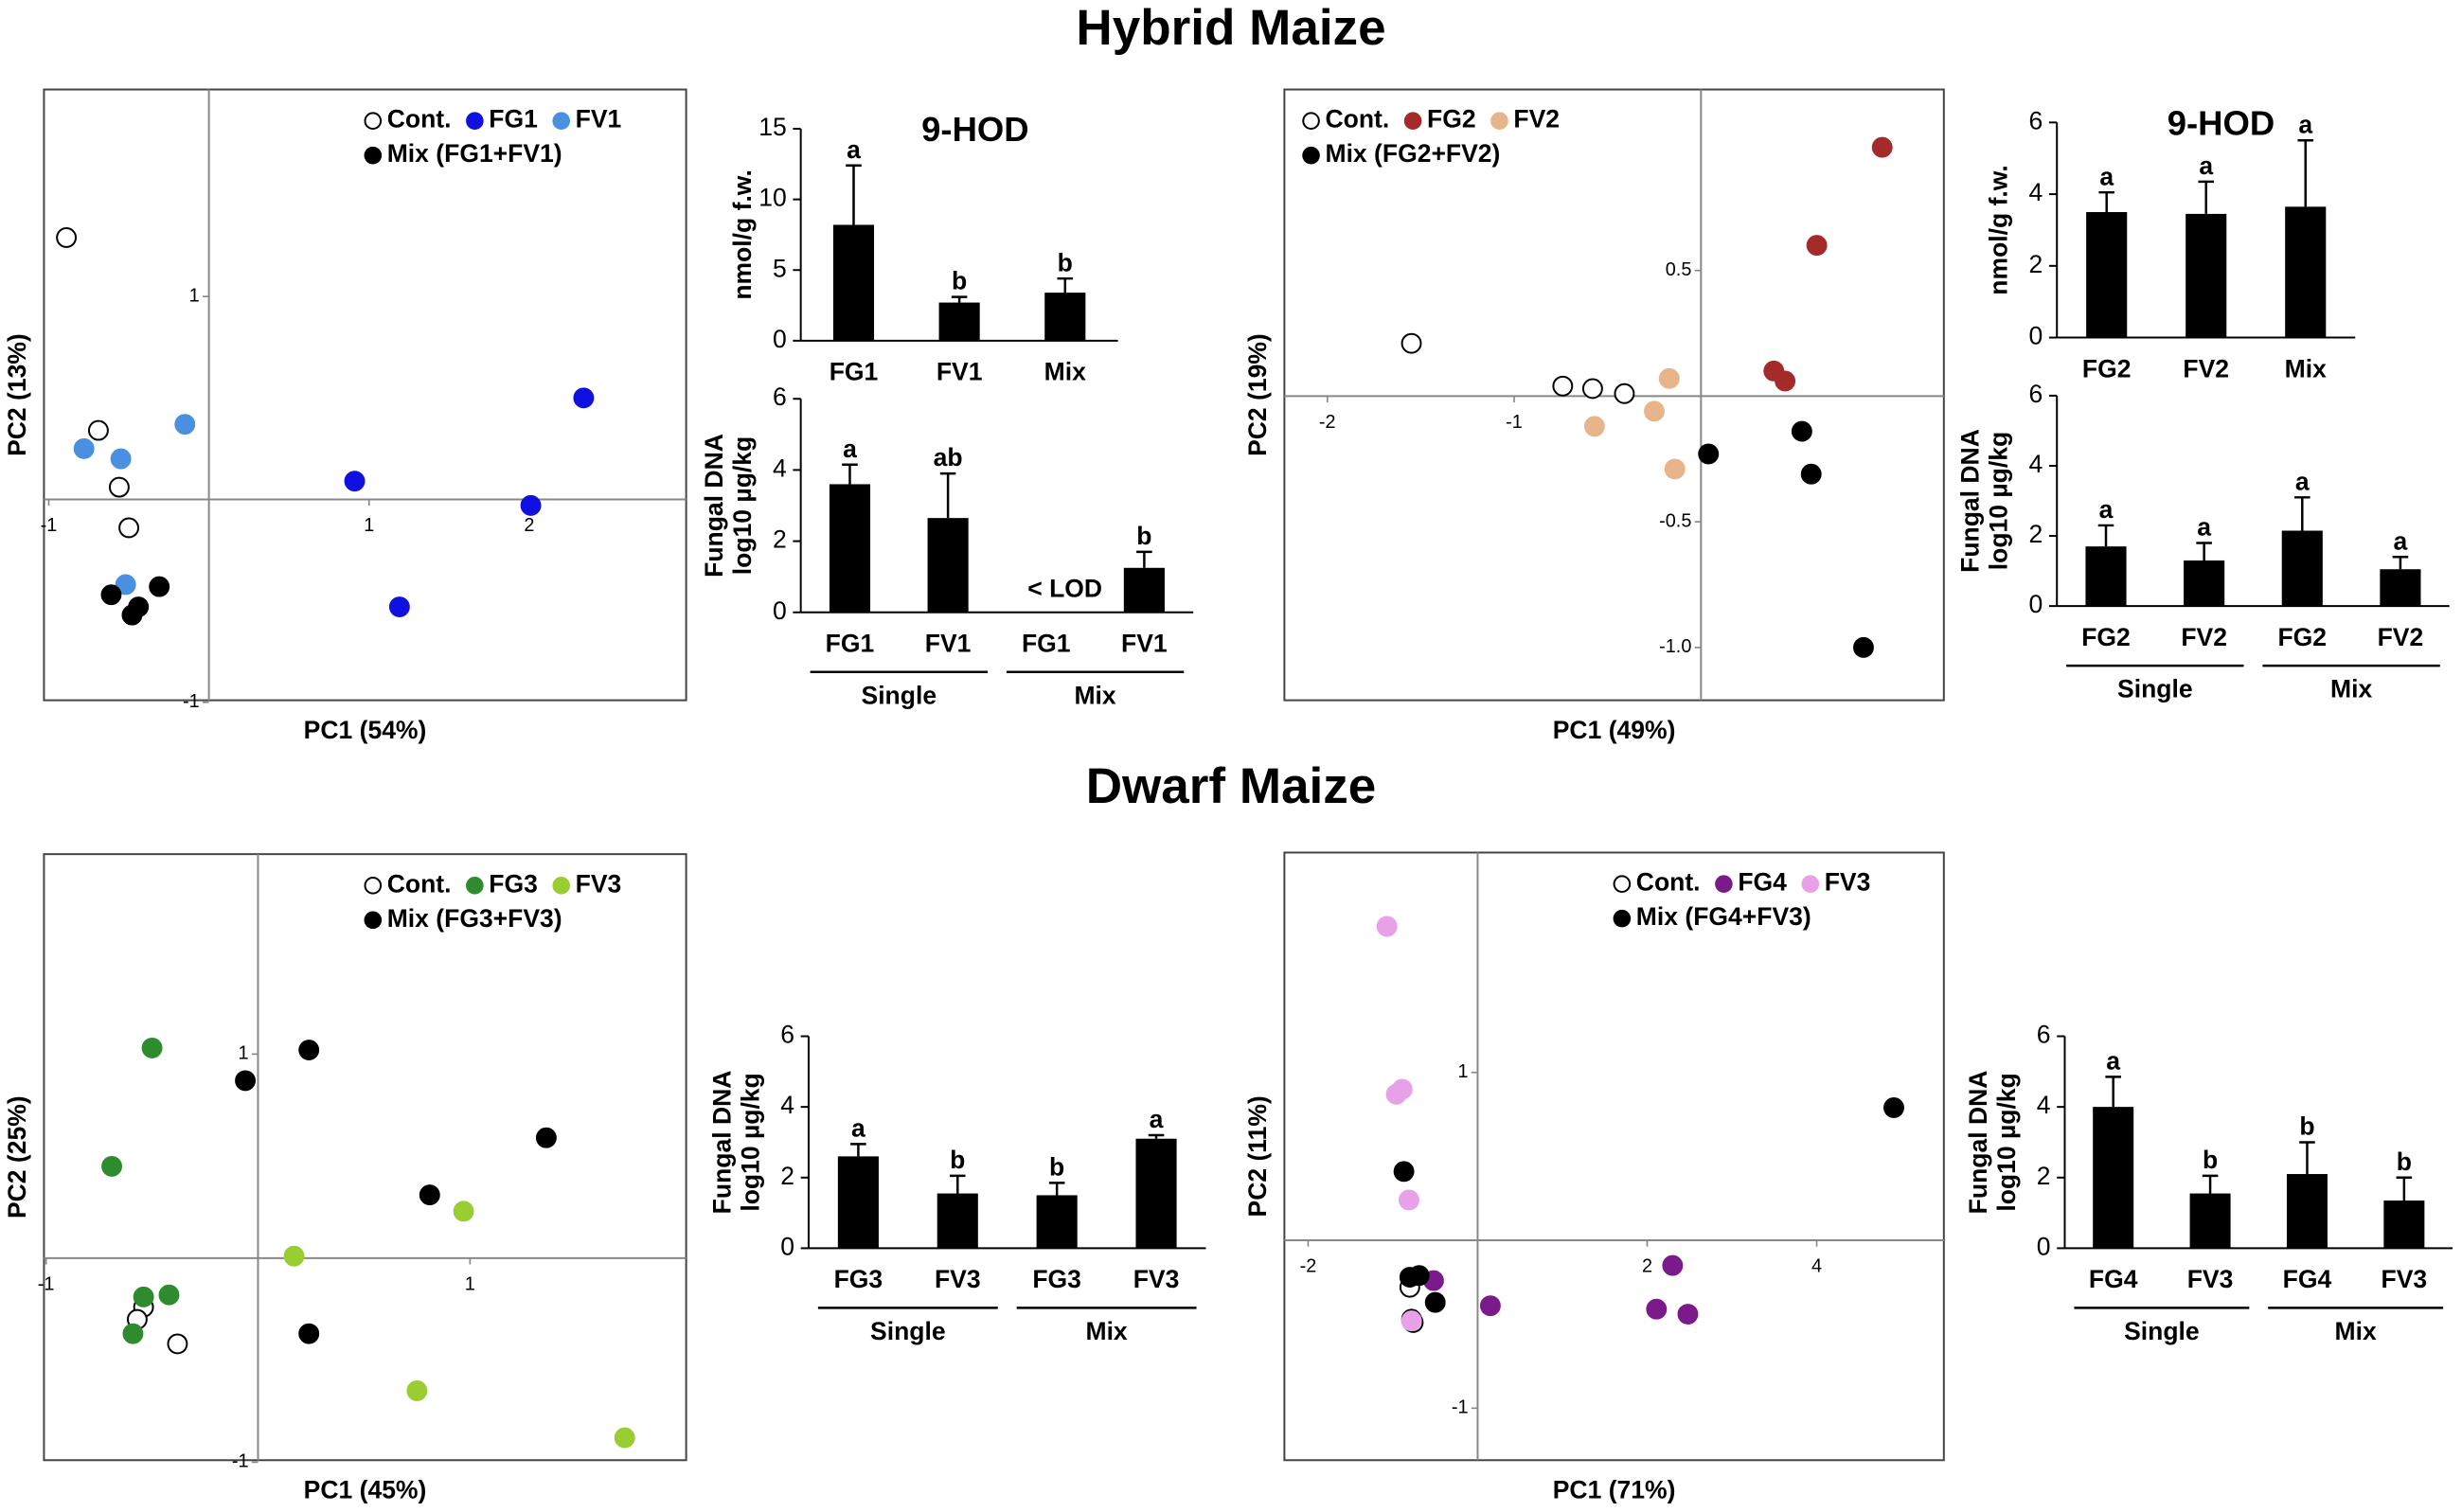  What do you see at coordinates (1614, 730) in the screenshot?
I see `x-axis-label: PC1 (49%)` at bounding box center [1614, 730].